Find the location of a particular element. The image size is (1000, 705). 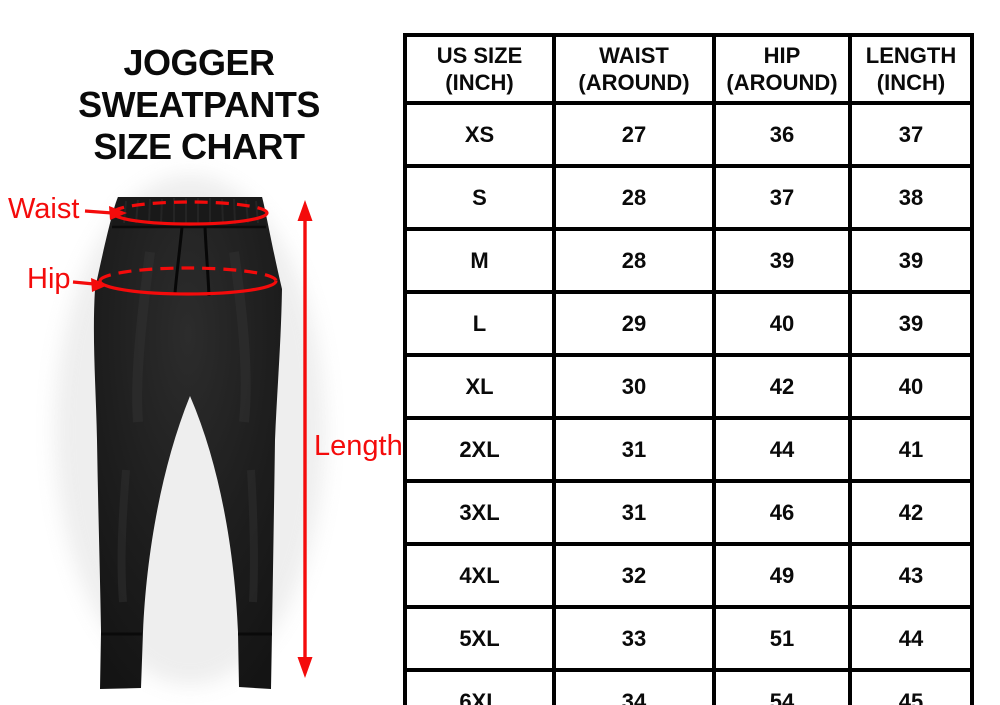

size-cell: XL is located at coordinates (479, 386).